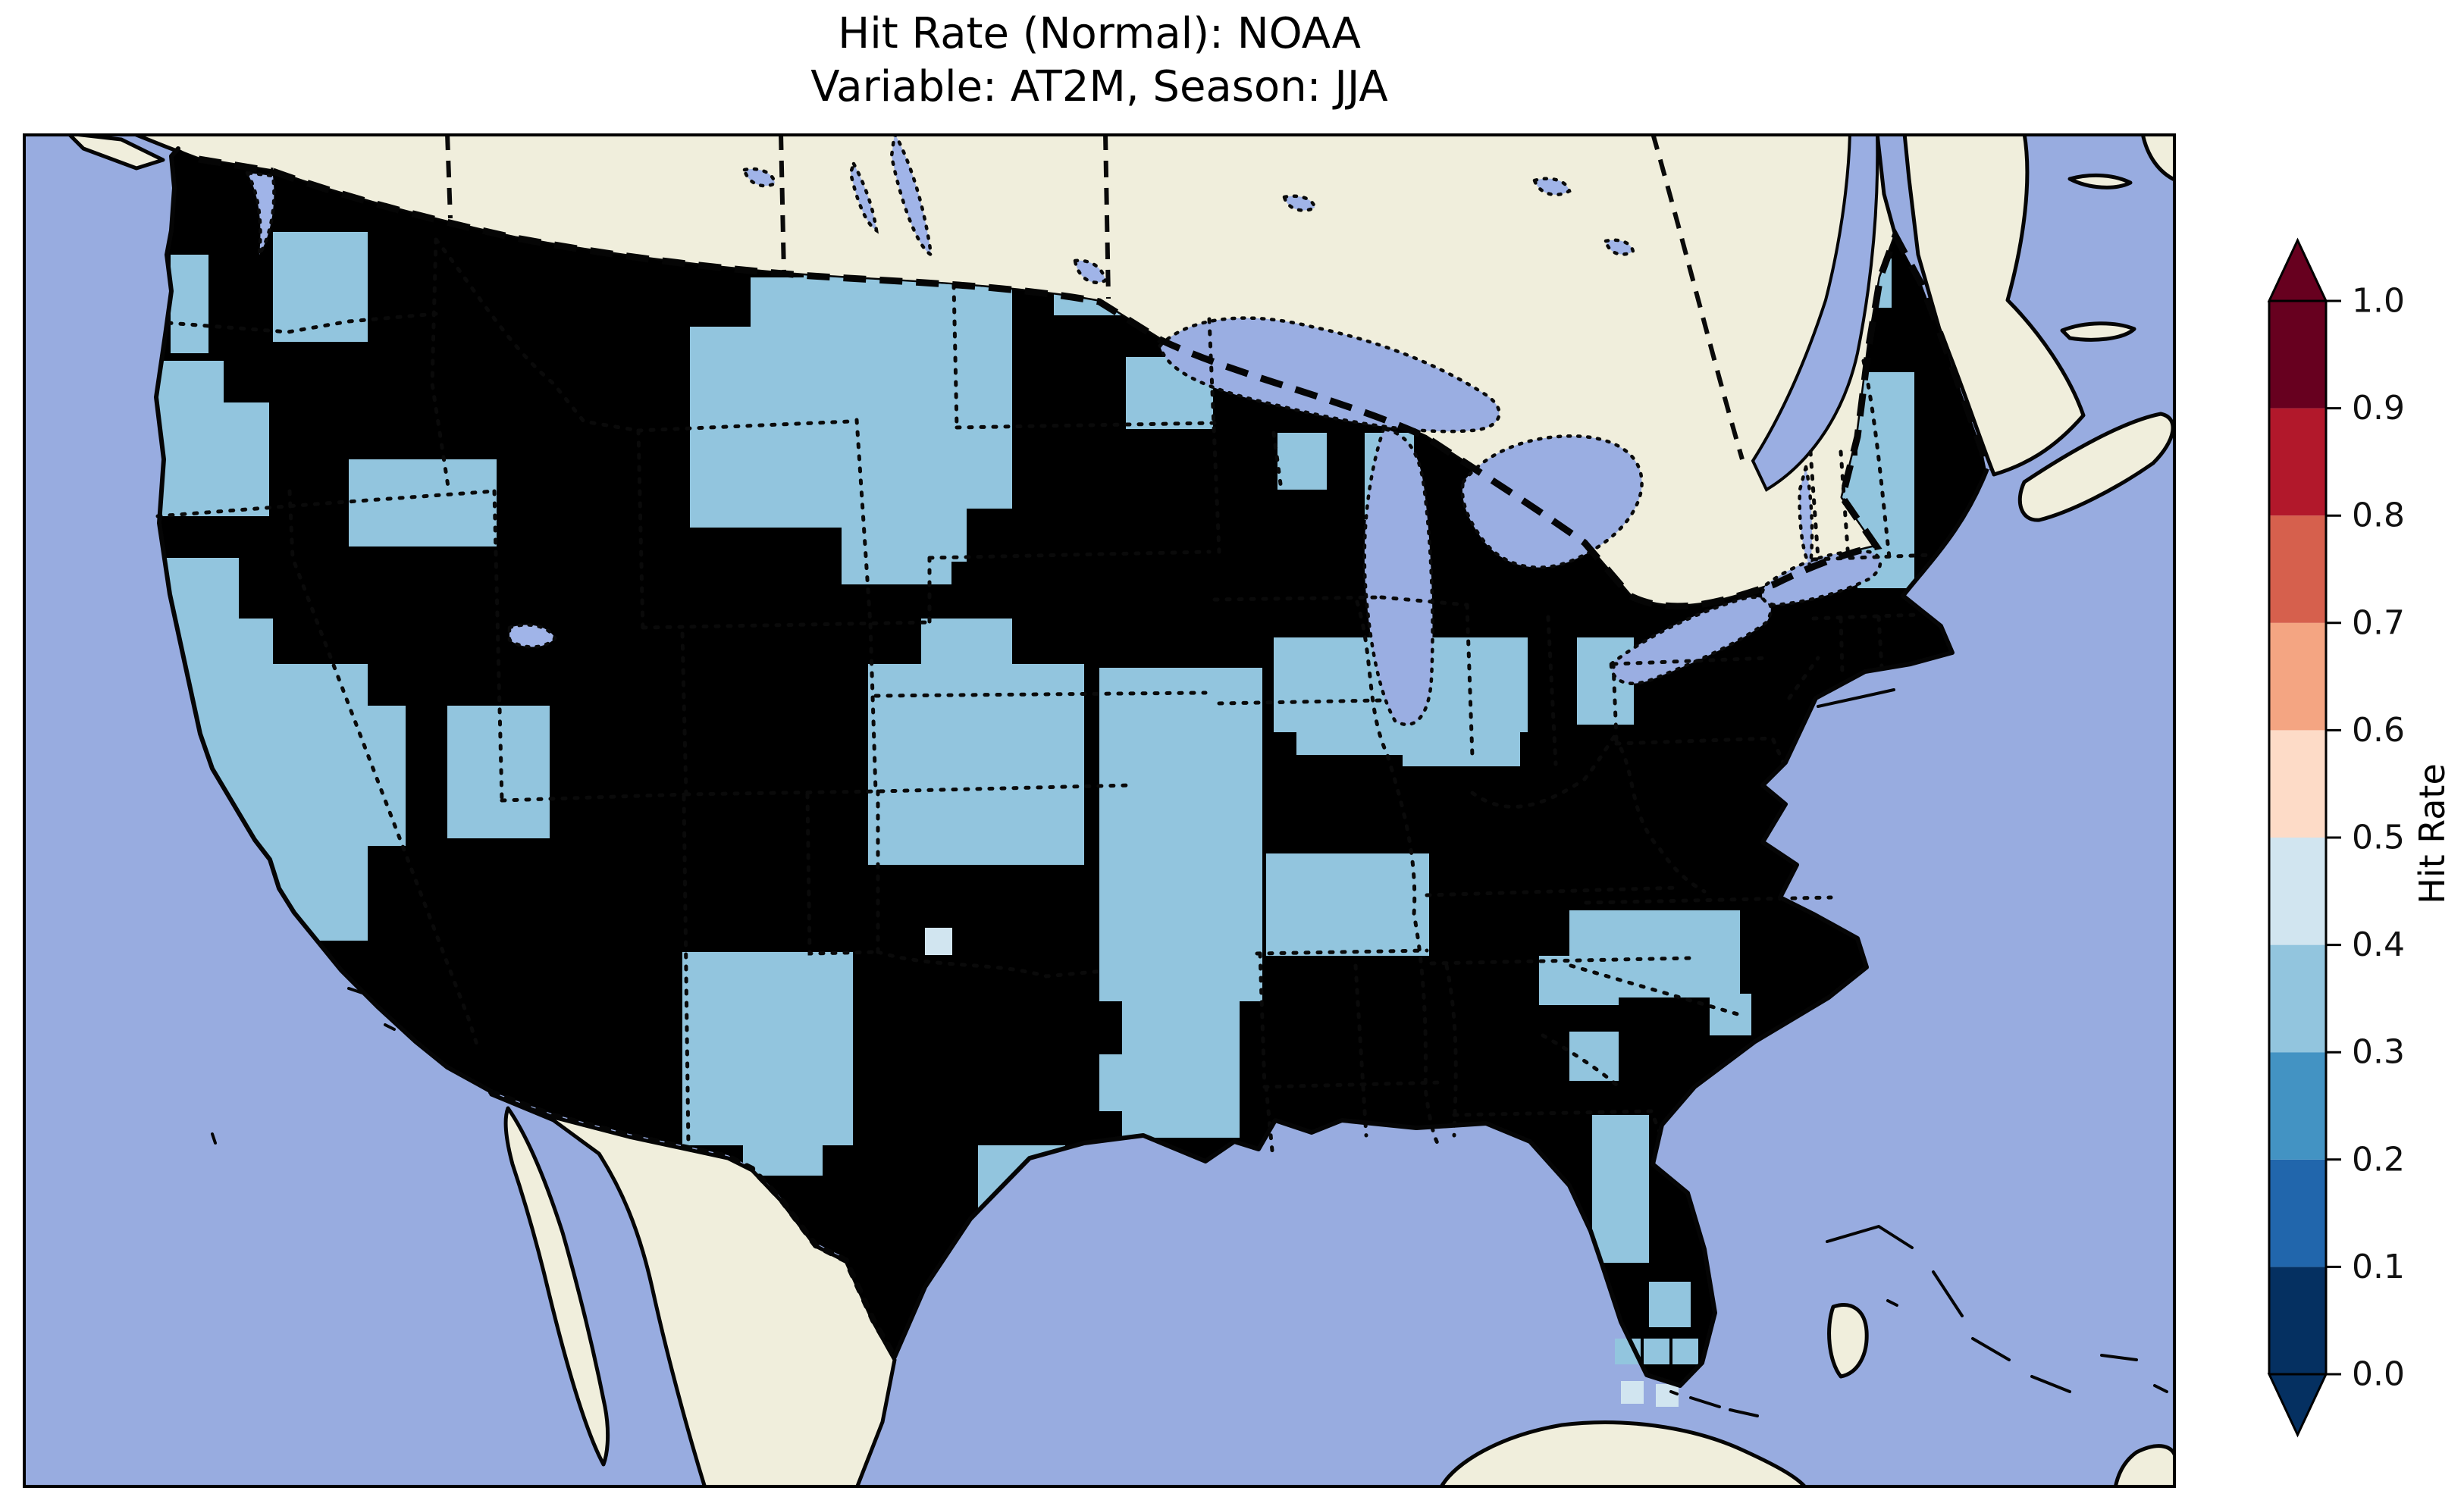 The width and height of the screenshot is (2464, 1497). Describe the element at coordinates (1848, 1341) in the screenshot. I see `bahamas-andros` at that location.